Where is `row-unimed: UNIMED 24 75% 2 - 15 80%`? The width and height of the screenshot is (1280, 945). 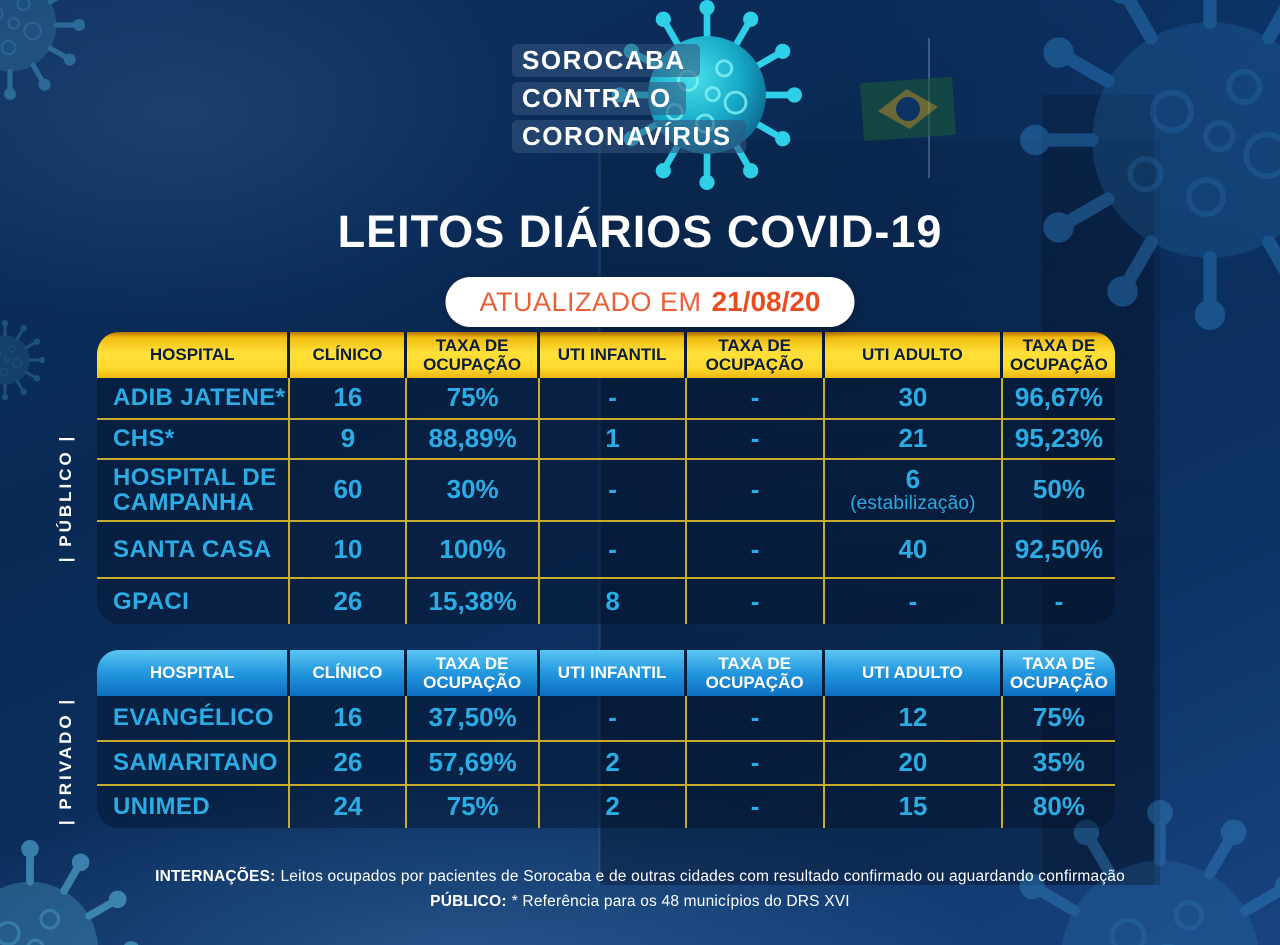
row-unimed: UNIMED 24 75% 2 - 15 80% is located at coordinates (606, 806).